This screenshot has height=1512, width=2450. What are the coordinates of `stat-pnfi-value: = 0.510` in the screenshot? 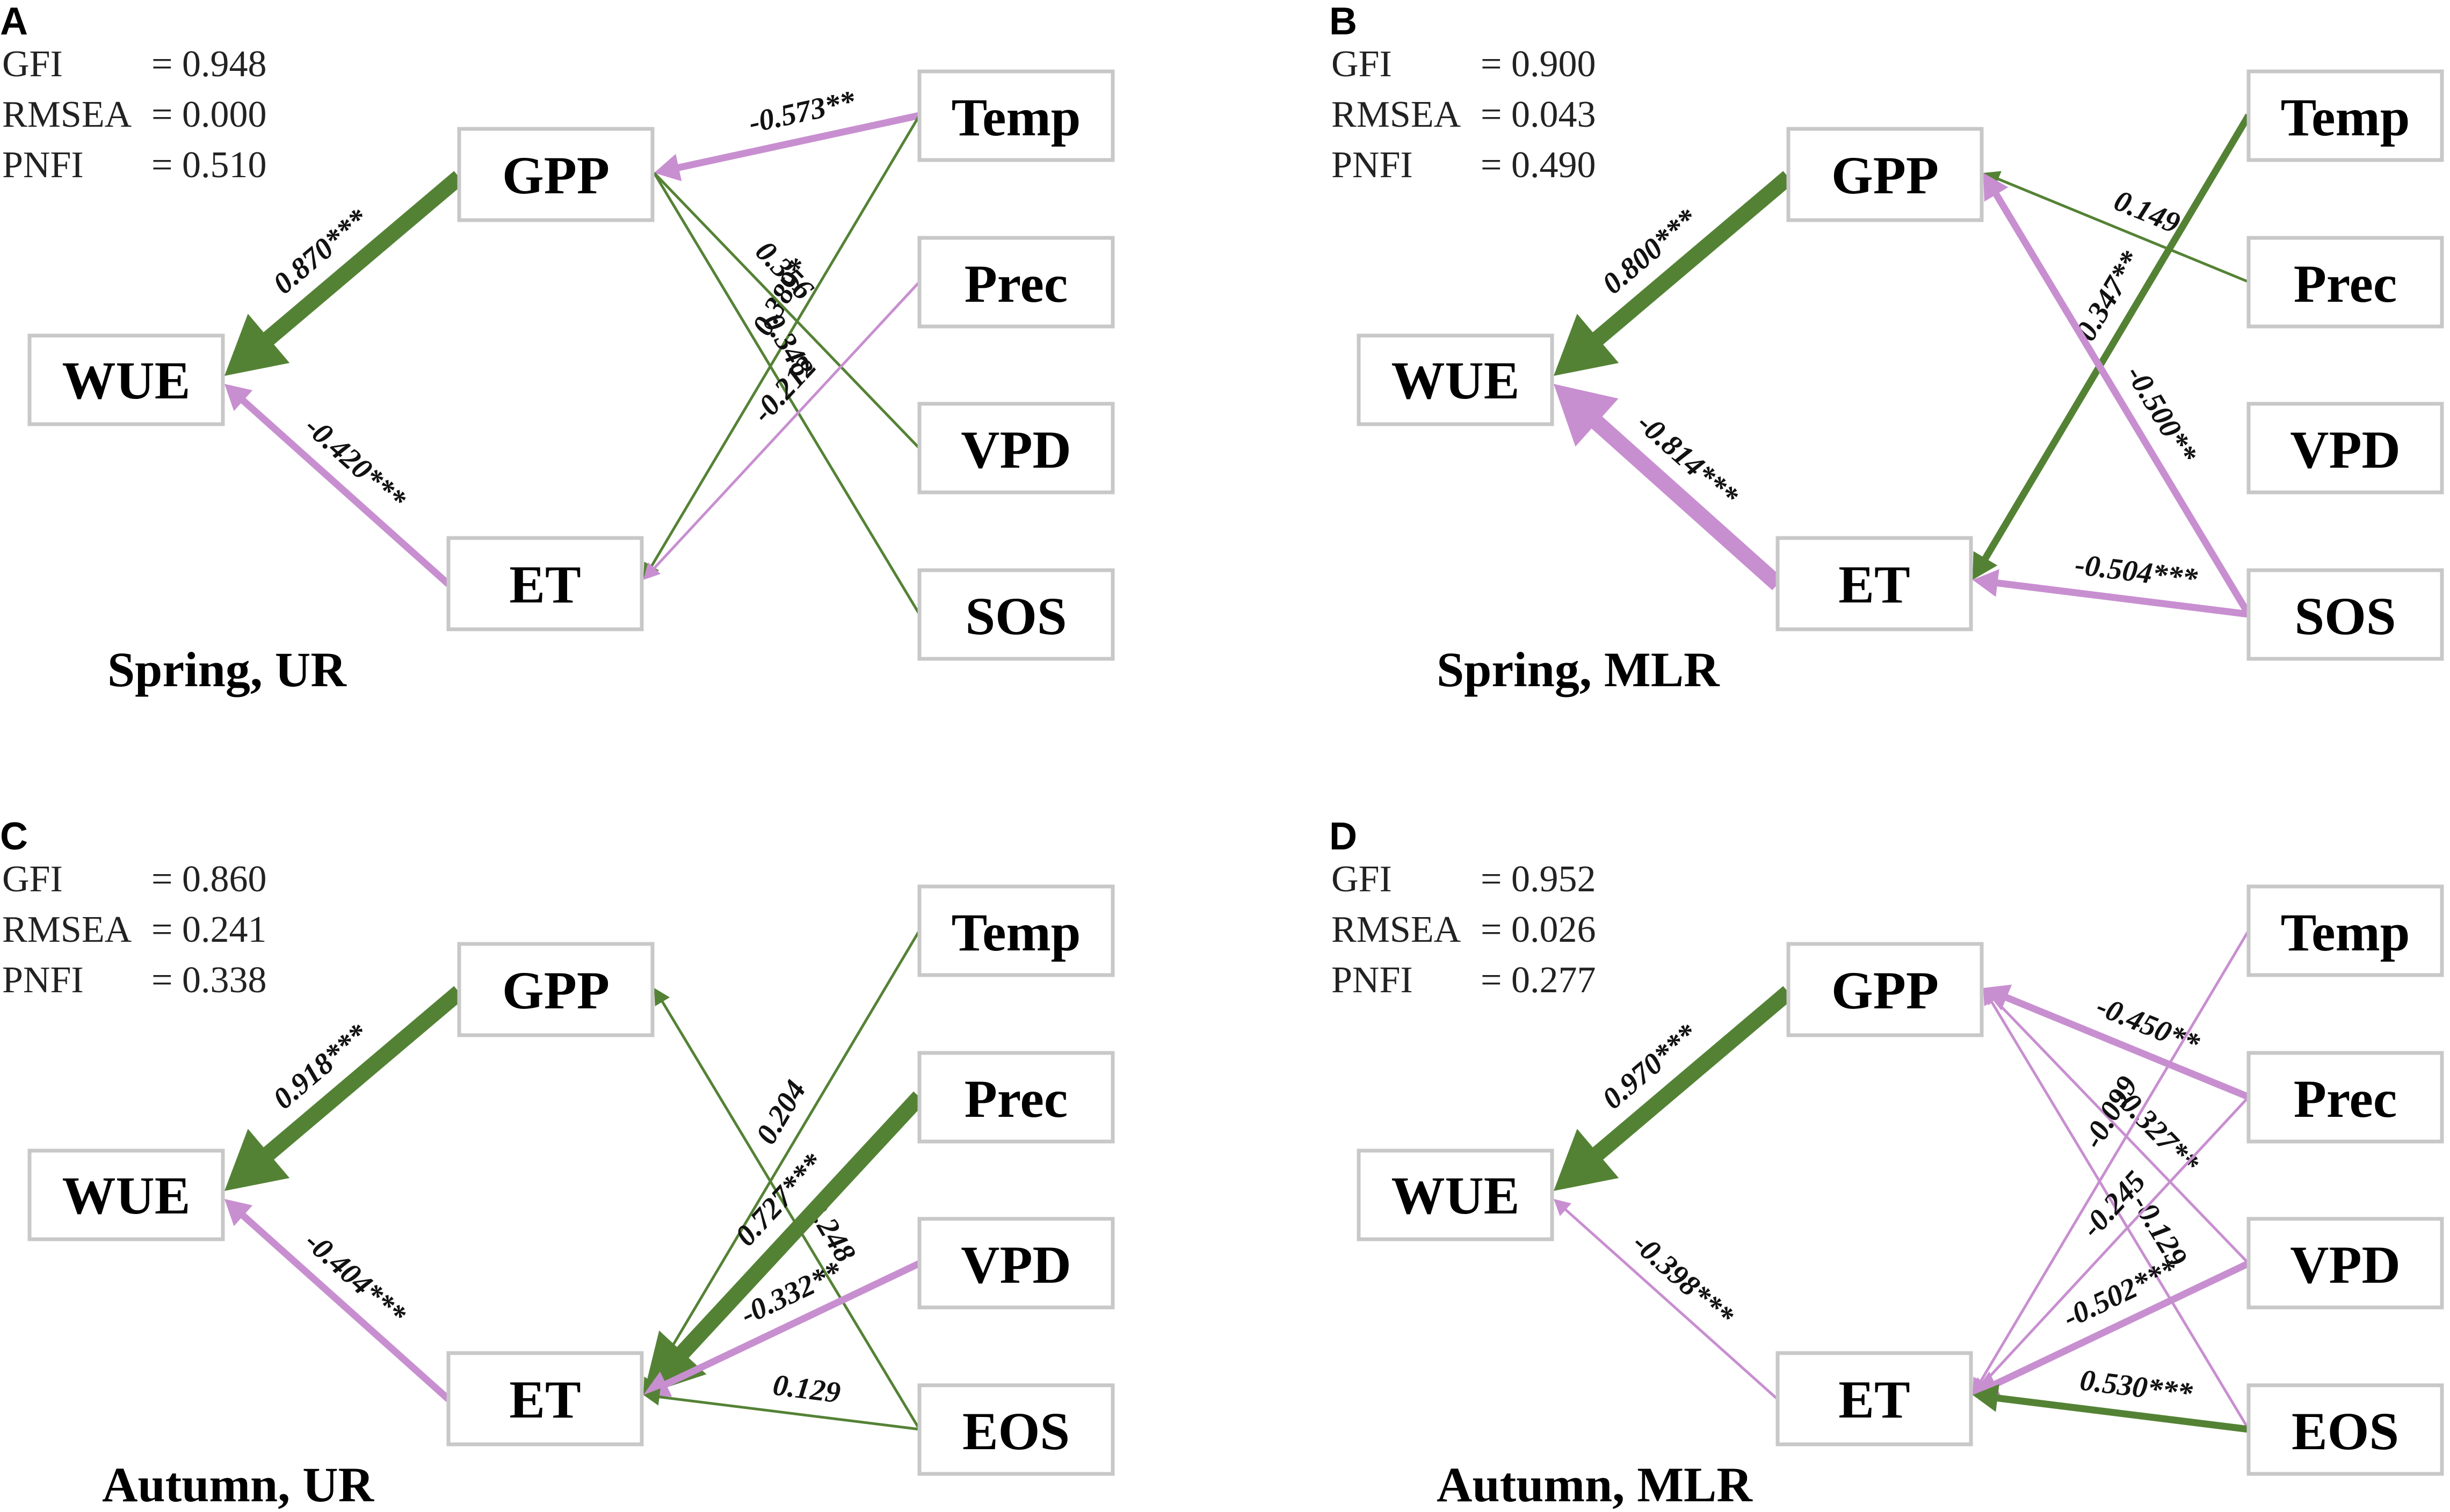 It's located at (208, 165).